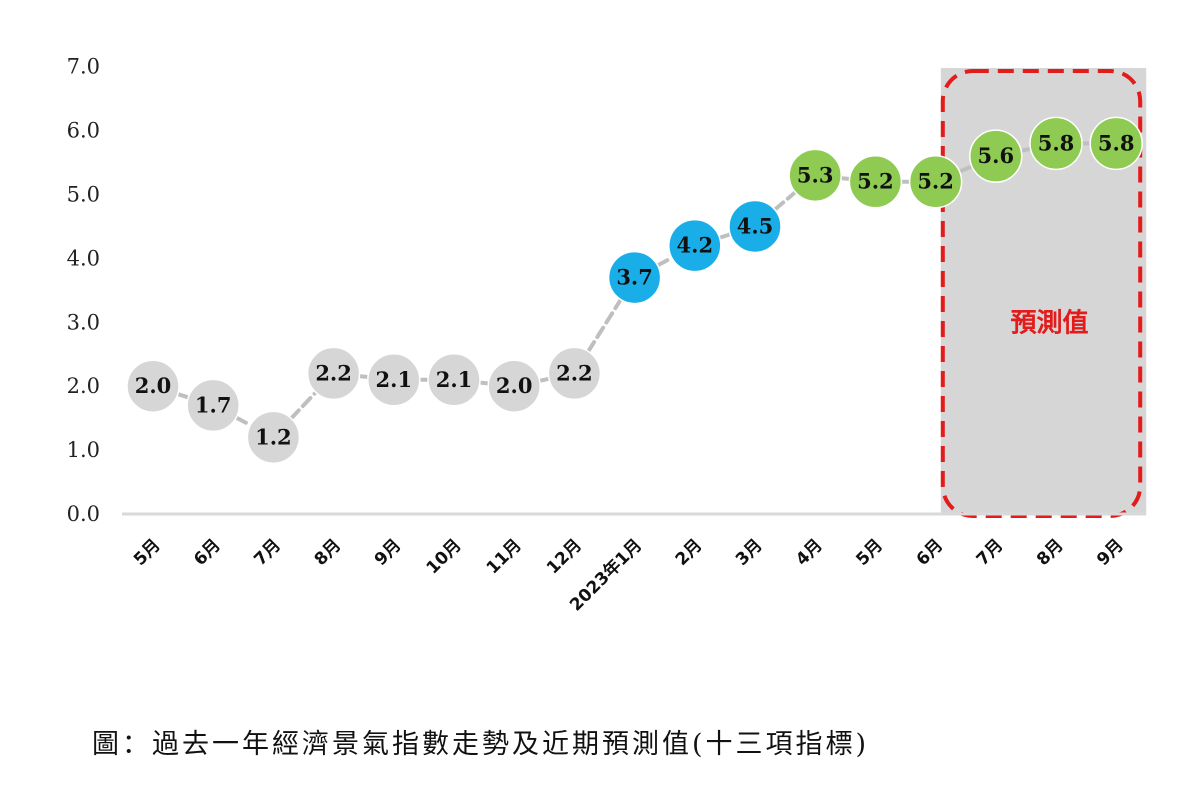 Image resolution: width=1180 pixels, height=786 pixels. I want to click on forecast-border, so click(1041, 293).